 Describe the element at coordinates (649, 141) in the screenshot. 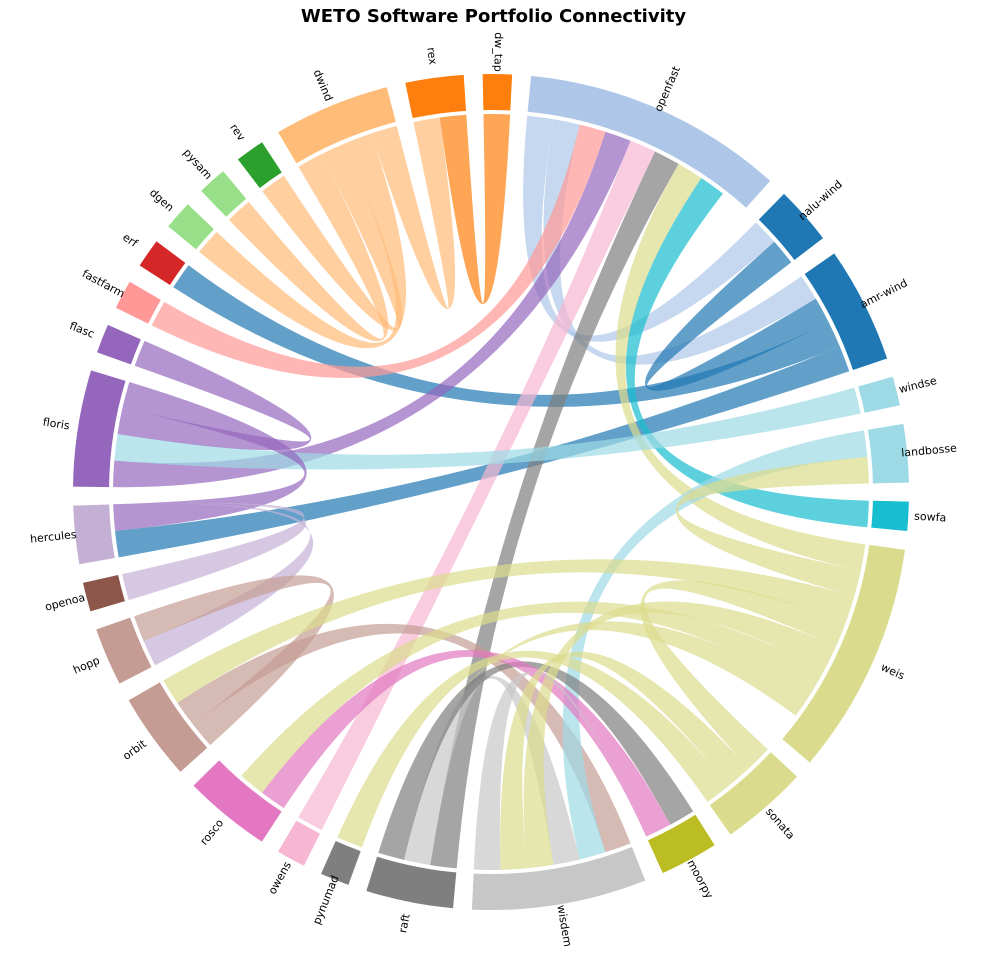

I see `node-arc-openfast` at that location.